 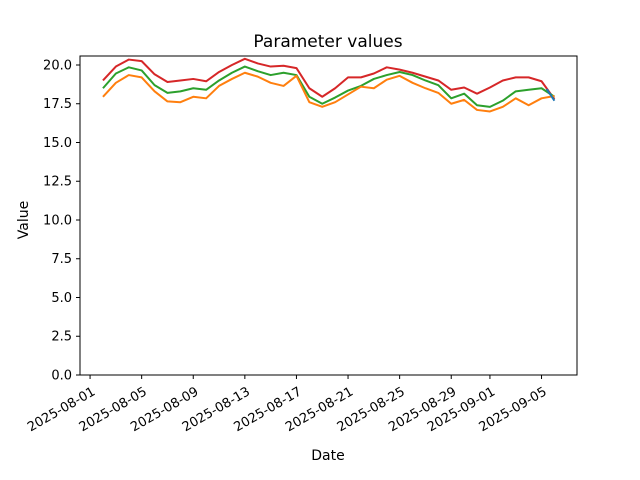 I want to click on y-tick-label: 0.0, so click(x=61, y=376).